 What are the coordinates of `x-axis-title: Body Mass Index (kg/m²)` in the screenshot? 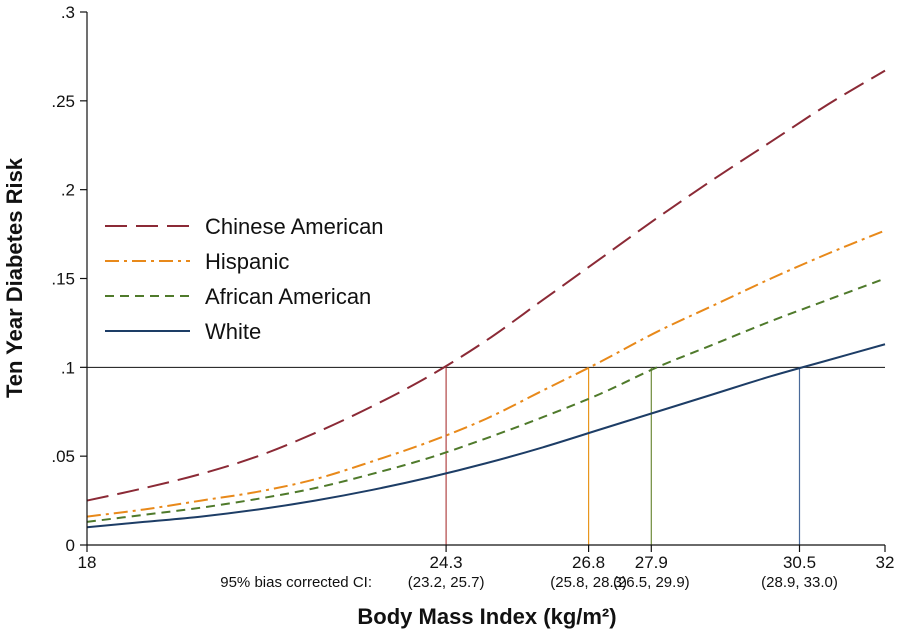 It's located at (486, 616).